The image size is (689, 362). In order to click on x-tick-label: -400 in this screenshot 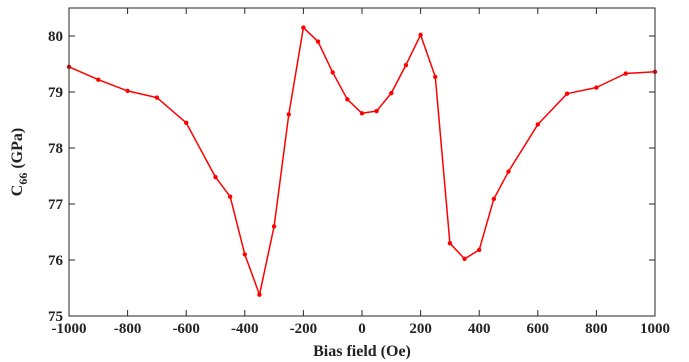, I will do `click(245, 329)`.